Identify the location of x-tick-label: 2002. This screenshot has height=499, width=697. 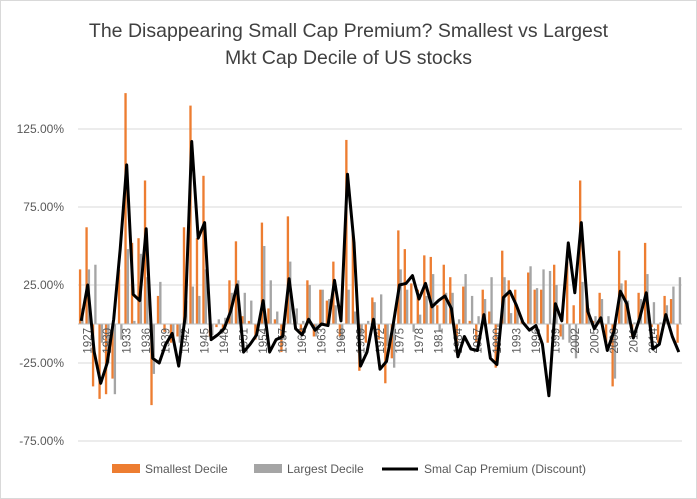
(576, 341).